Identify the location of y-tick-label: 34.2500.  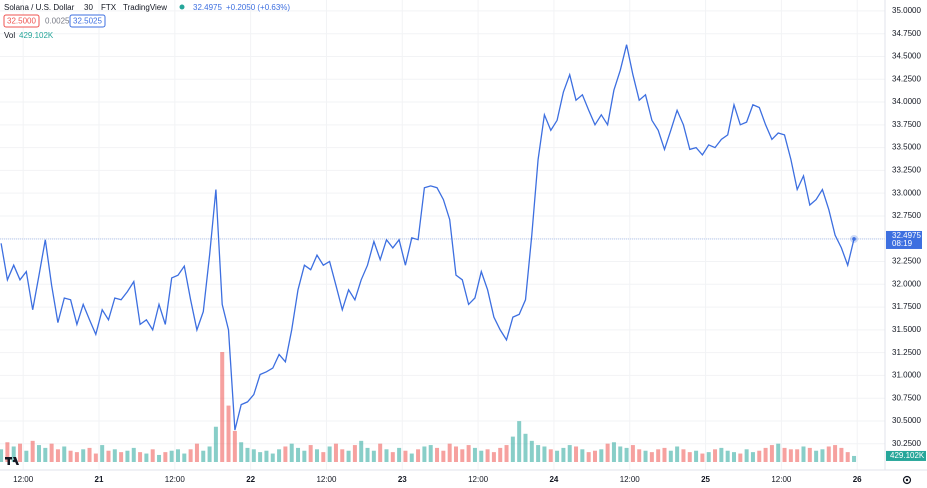
(906, 78).